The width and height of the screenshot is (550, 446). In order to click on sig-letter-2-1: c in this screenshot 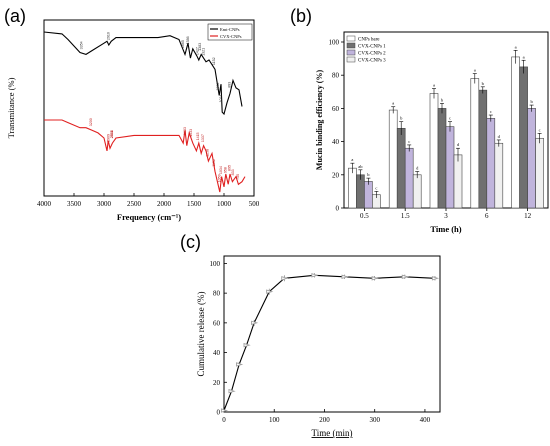, I will do `click(409, 141)`.